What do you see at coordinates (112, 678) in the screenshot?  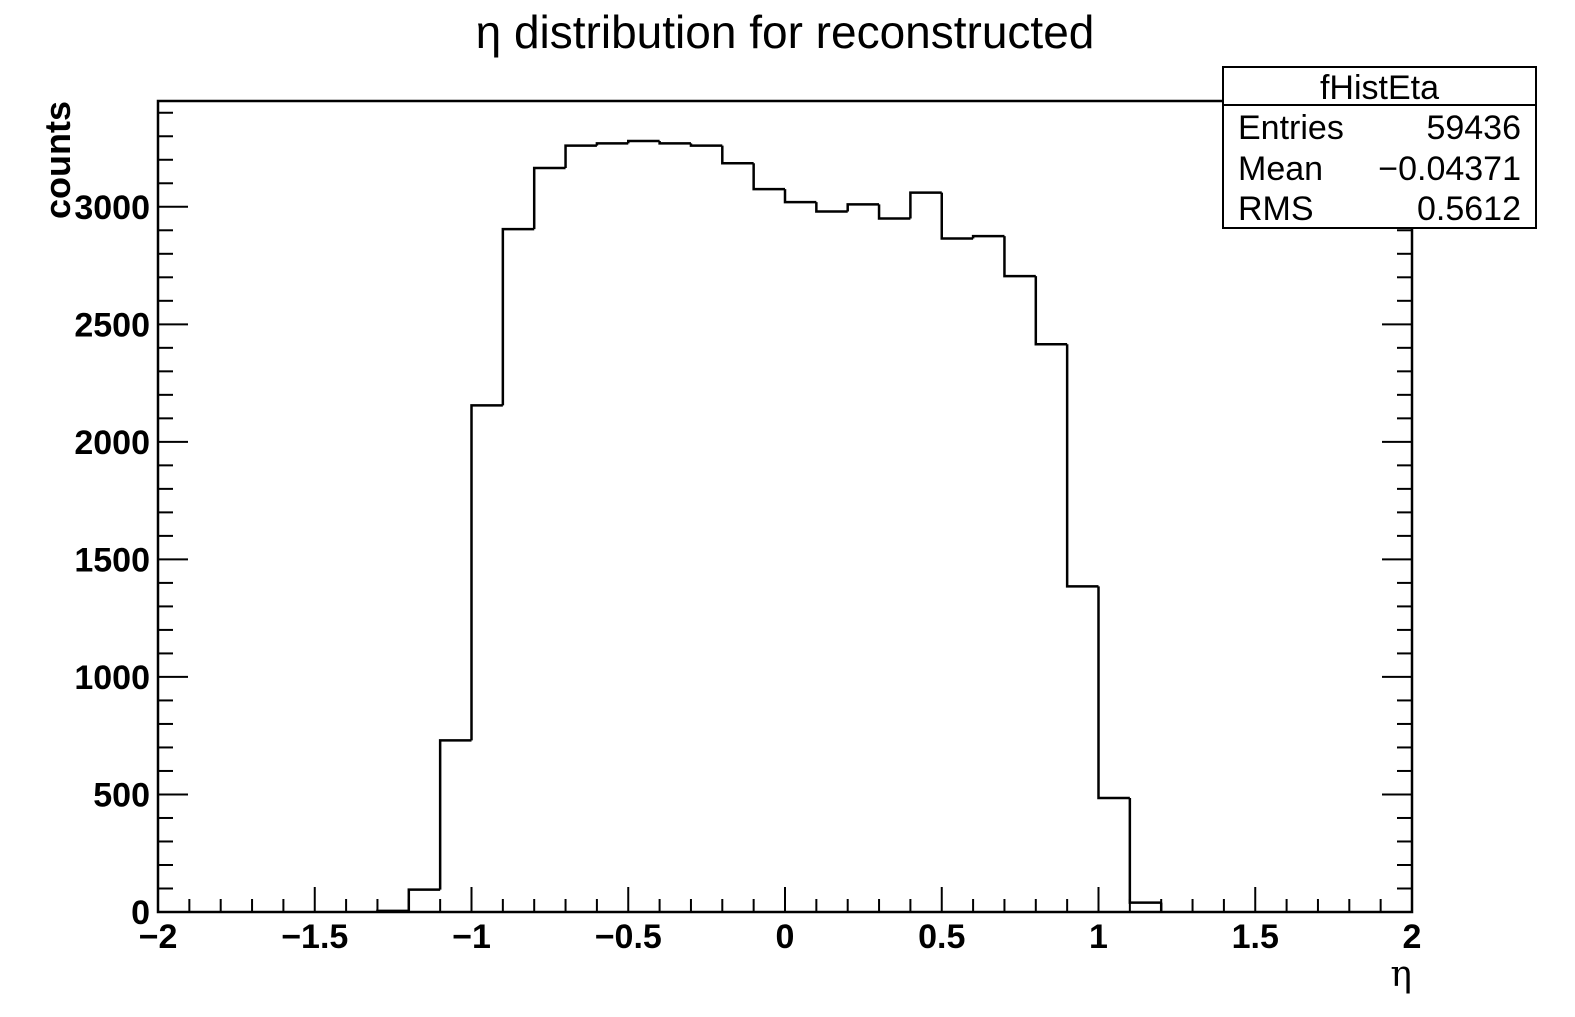 I see `y-tick-label: 1000` at bounding box center [112, 678].